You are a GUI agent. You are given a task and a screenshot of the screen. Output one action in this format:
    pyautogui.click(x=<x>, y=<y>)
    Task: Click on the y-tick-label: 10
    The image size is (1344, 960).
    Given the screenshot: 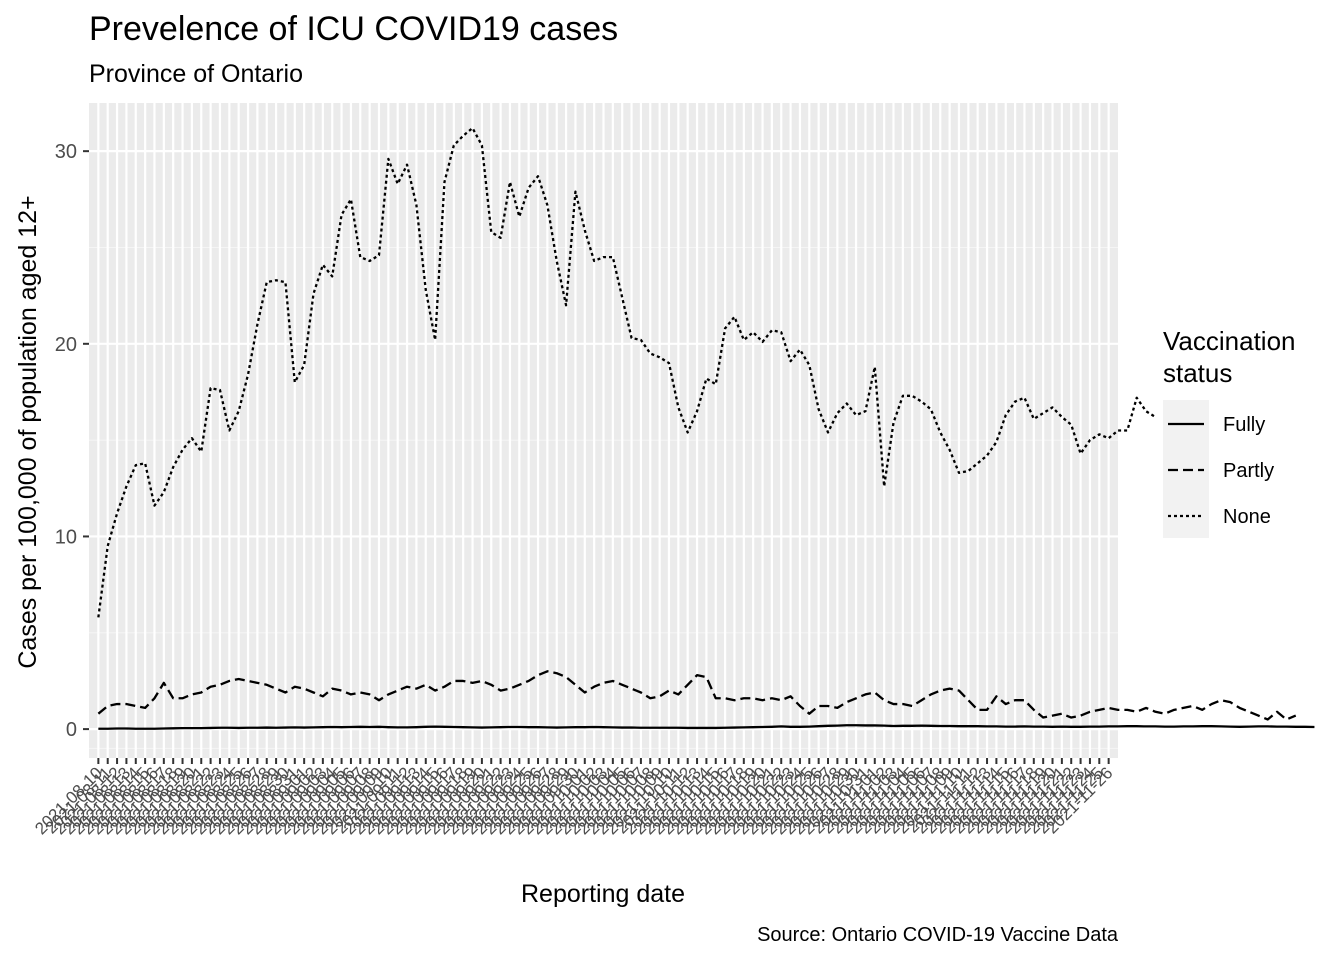 What is the action you would take?
    pyautogui.click(x=66, y=537)
    